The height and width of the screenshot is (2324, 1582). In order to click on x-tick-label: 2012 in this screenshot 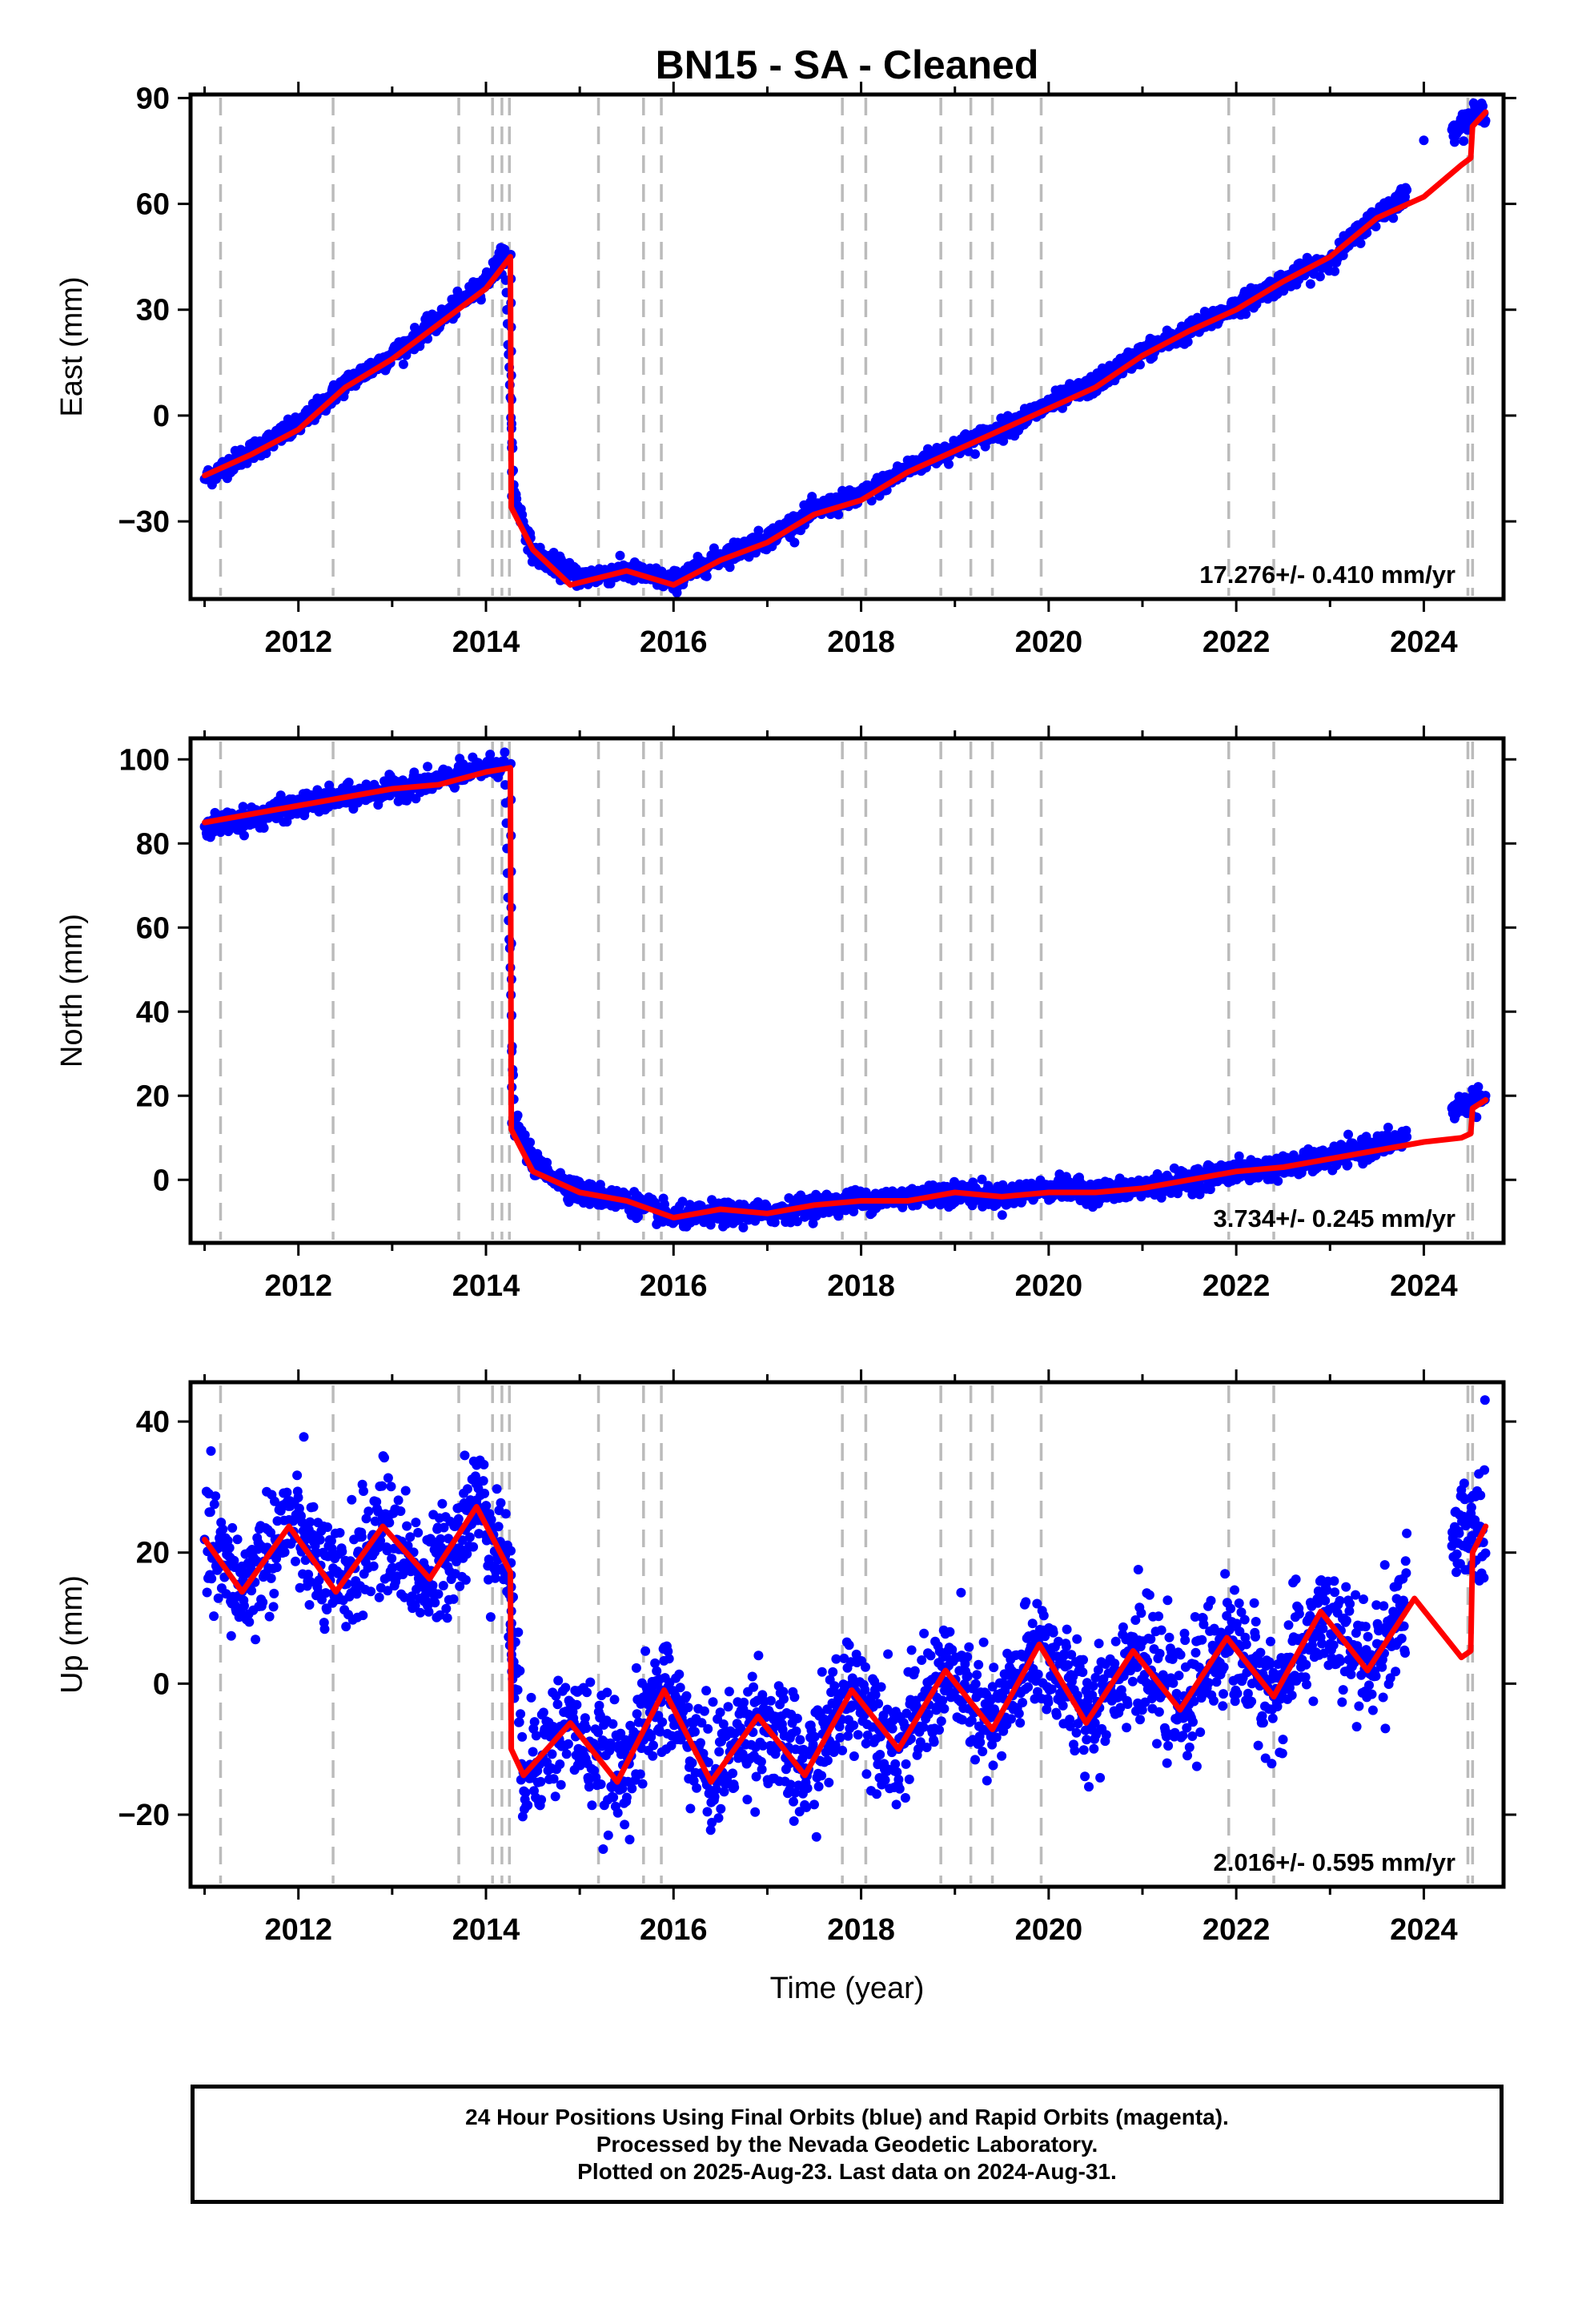, I will do `click(298, 642)`.